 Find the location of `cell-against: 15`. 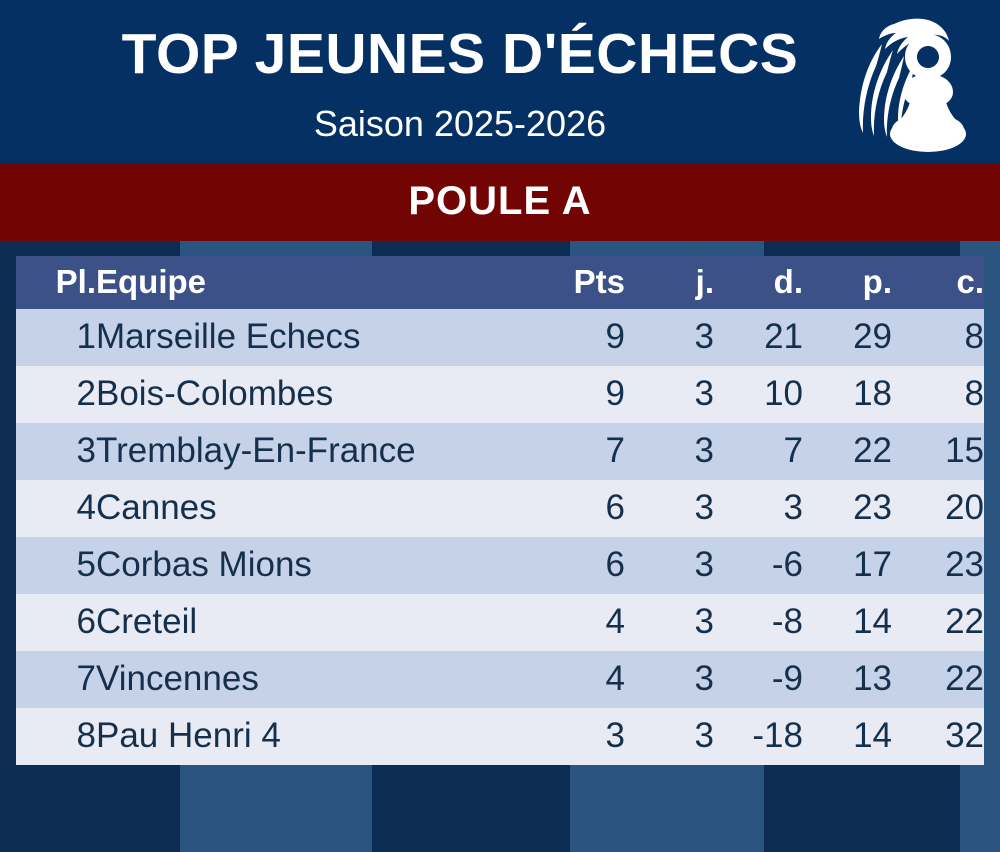

cell-against: 15 is located at coordinates (964, 450).